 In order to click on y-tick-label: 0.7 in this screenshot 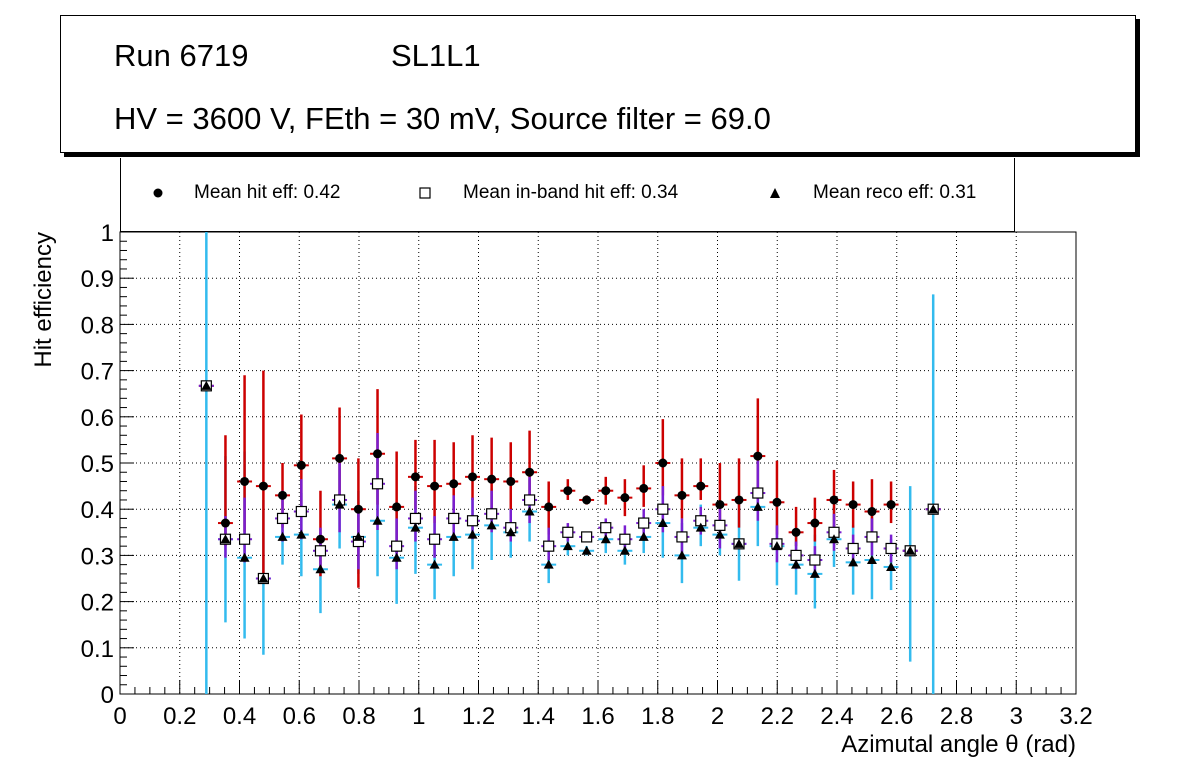, I will do `click(97, 372)`.